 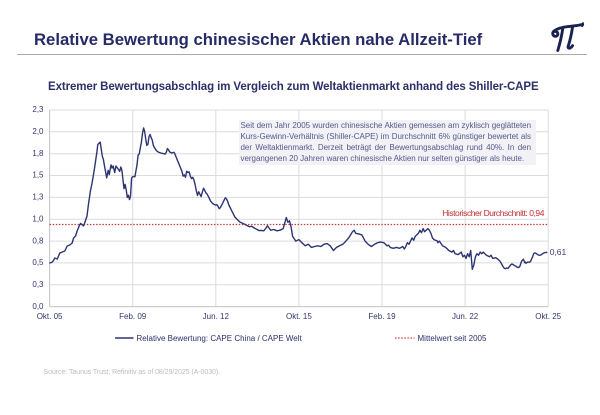 What do you see at coordinates (133, 316) in the screenshot?
I see `svg-text: Feb. 09` at bounding box center [133, 316].